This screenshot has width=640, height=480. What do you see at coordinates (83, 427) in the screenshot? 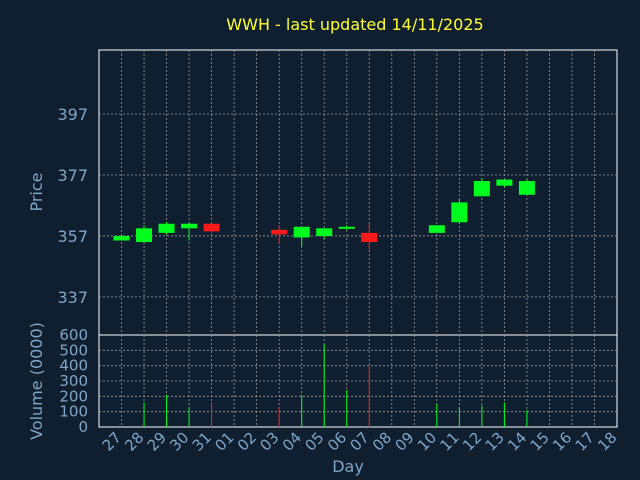
I see `volume-tick-label: 0` at bounding box center [83, 427].